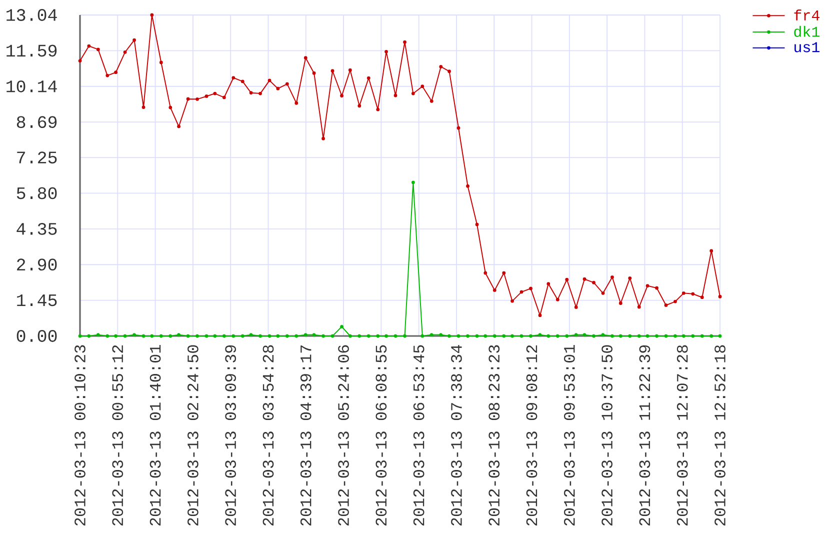 This screenshot has height=560, width=840. I want to click on y-tick-label: 8.69, so click(36, 122).